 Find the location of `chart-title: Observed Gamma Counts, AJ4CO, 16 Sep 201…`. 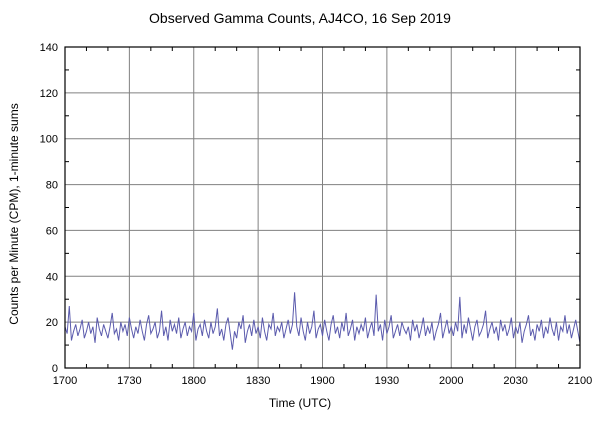

chart-title: Observed Gamma Counts, AJ4CO, 16 Sep 201… is located at coordinates (300, 18).